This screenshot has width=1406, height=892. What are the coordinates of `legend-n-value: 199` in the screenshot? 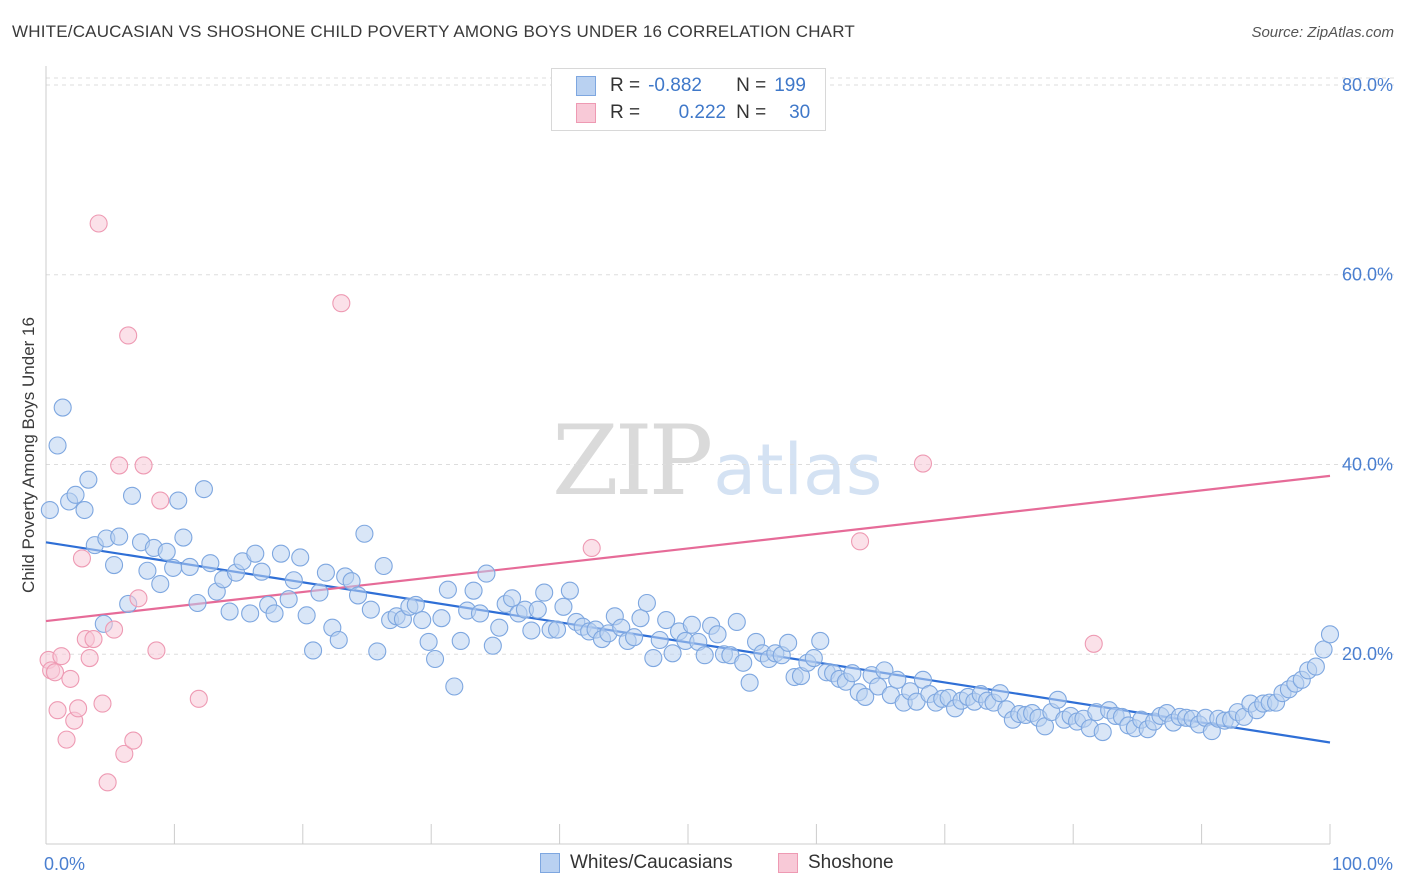 It's located at (790, 85).